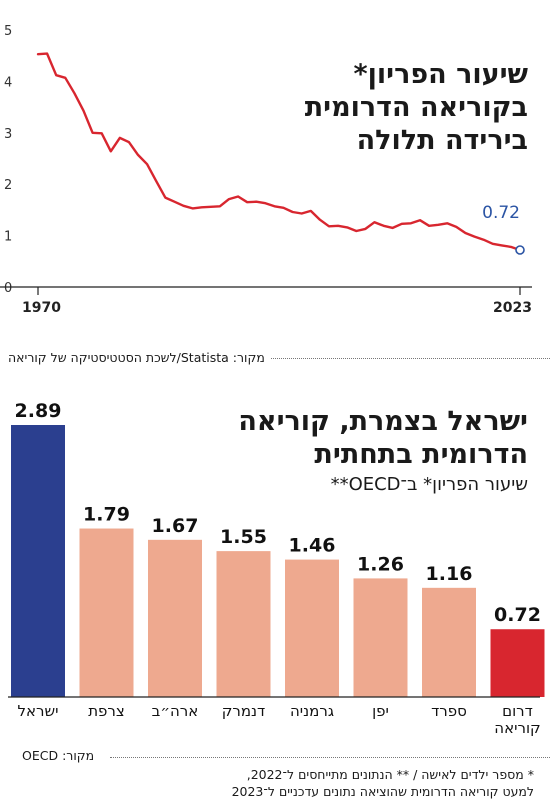 The width and height of the screenshot is (550, 806). I want to click on line-source: מקור: Statista/לשכת הסטטיסטיקה של קוריאה, so click(139, 357).